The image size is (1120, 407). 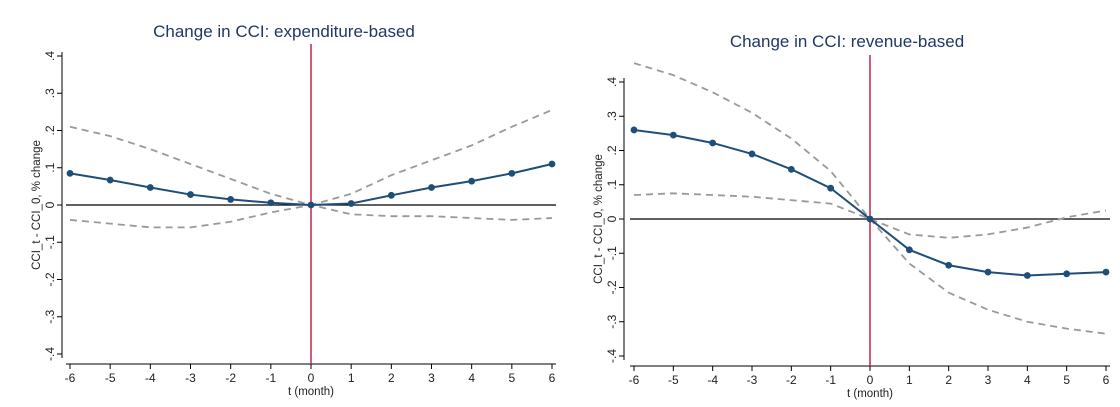 What do you see at coordinates (571, 203) in the screenshot?
I see `panel-divider` at bounding box center [571, 203].